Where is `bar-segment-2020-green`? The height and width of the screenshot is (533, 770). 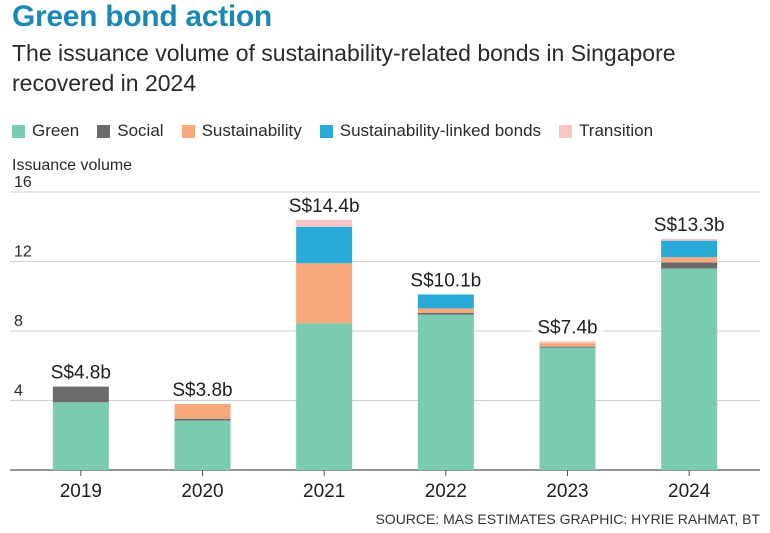 bar-segment-2020-green is located at coordinates (202, 445).